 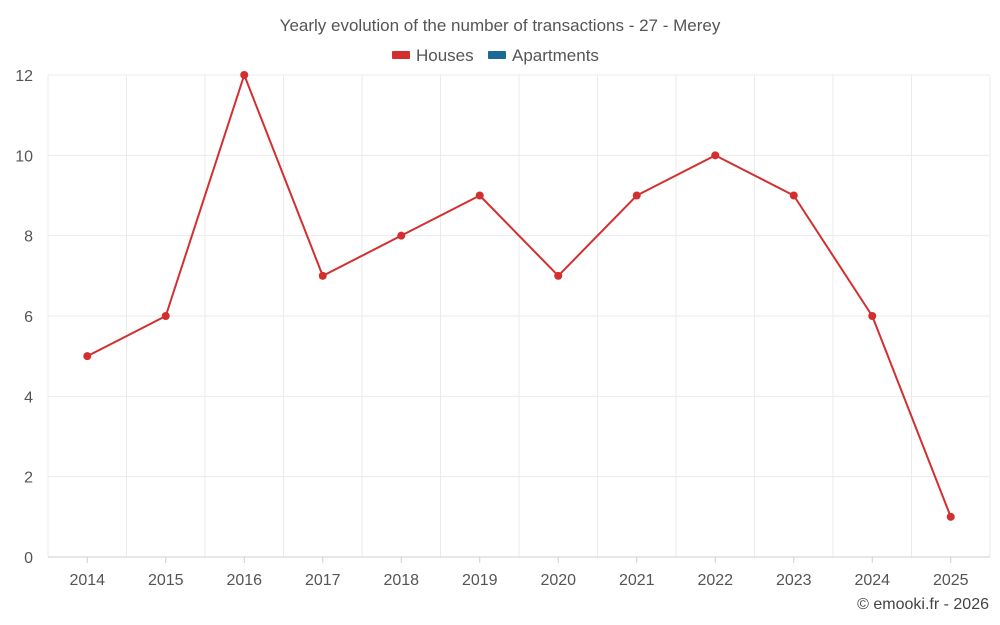 I want to click on x-tick-label: 2015, so click(x=166, y=580).